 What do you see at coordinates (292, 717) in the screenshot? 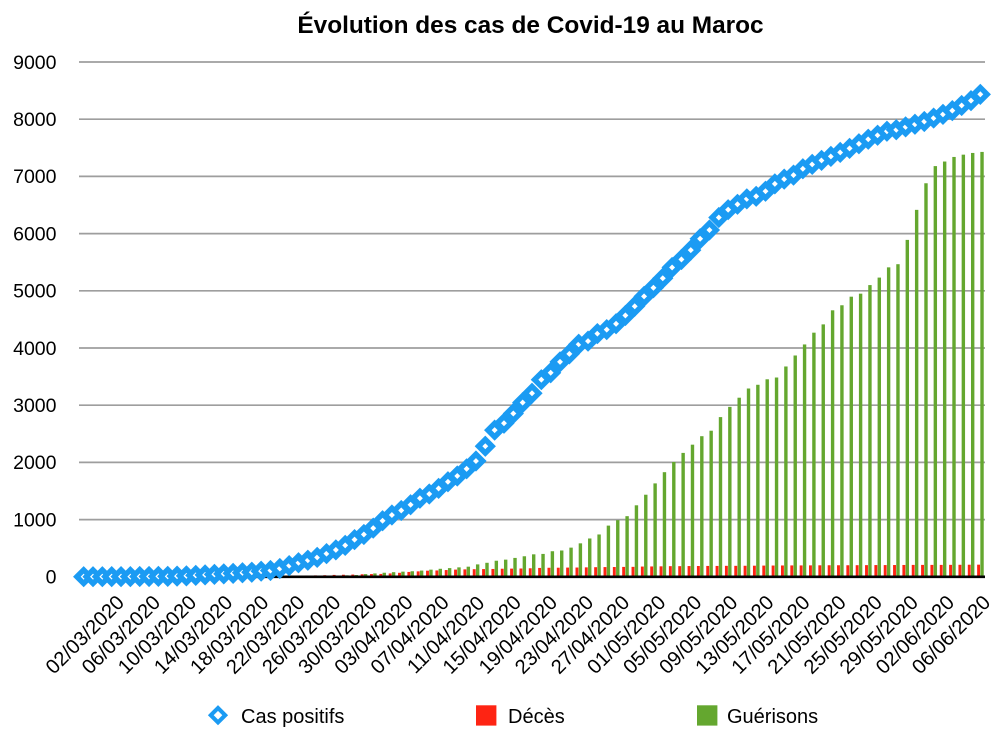
I see `svg-text: Cas positifs` at bounding box center [292, 717].